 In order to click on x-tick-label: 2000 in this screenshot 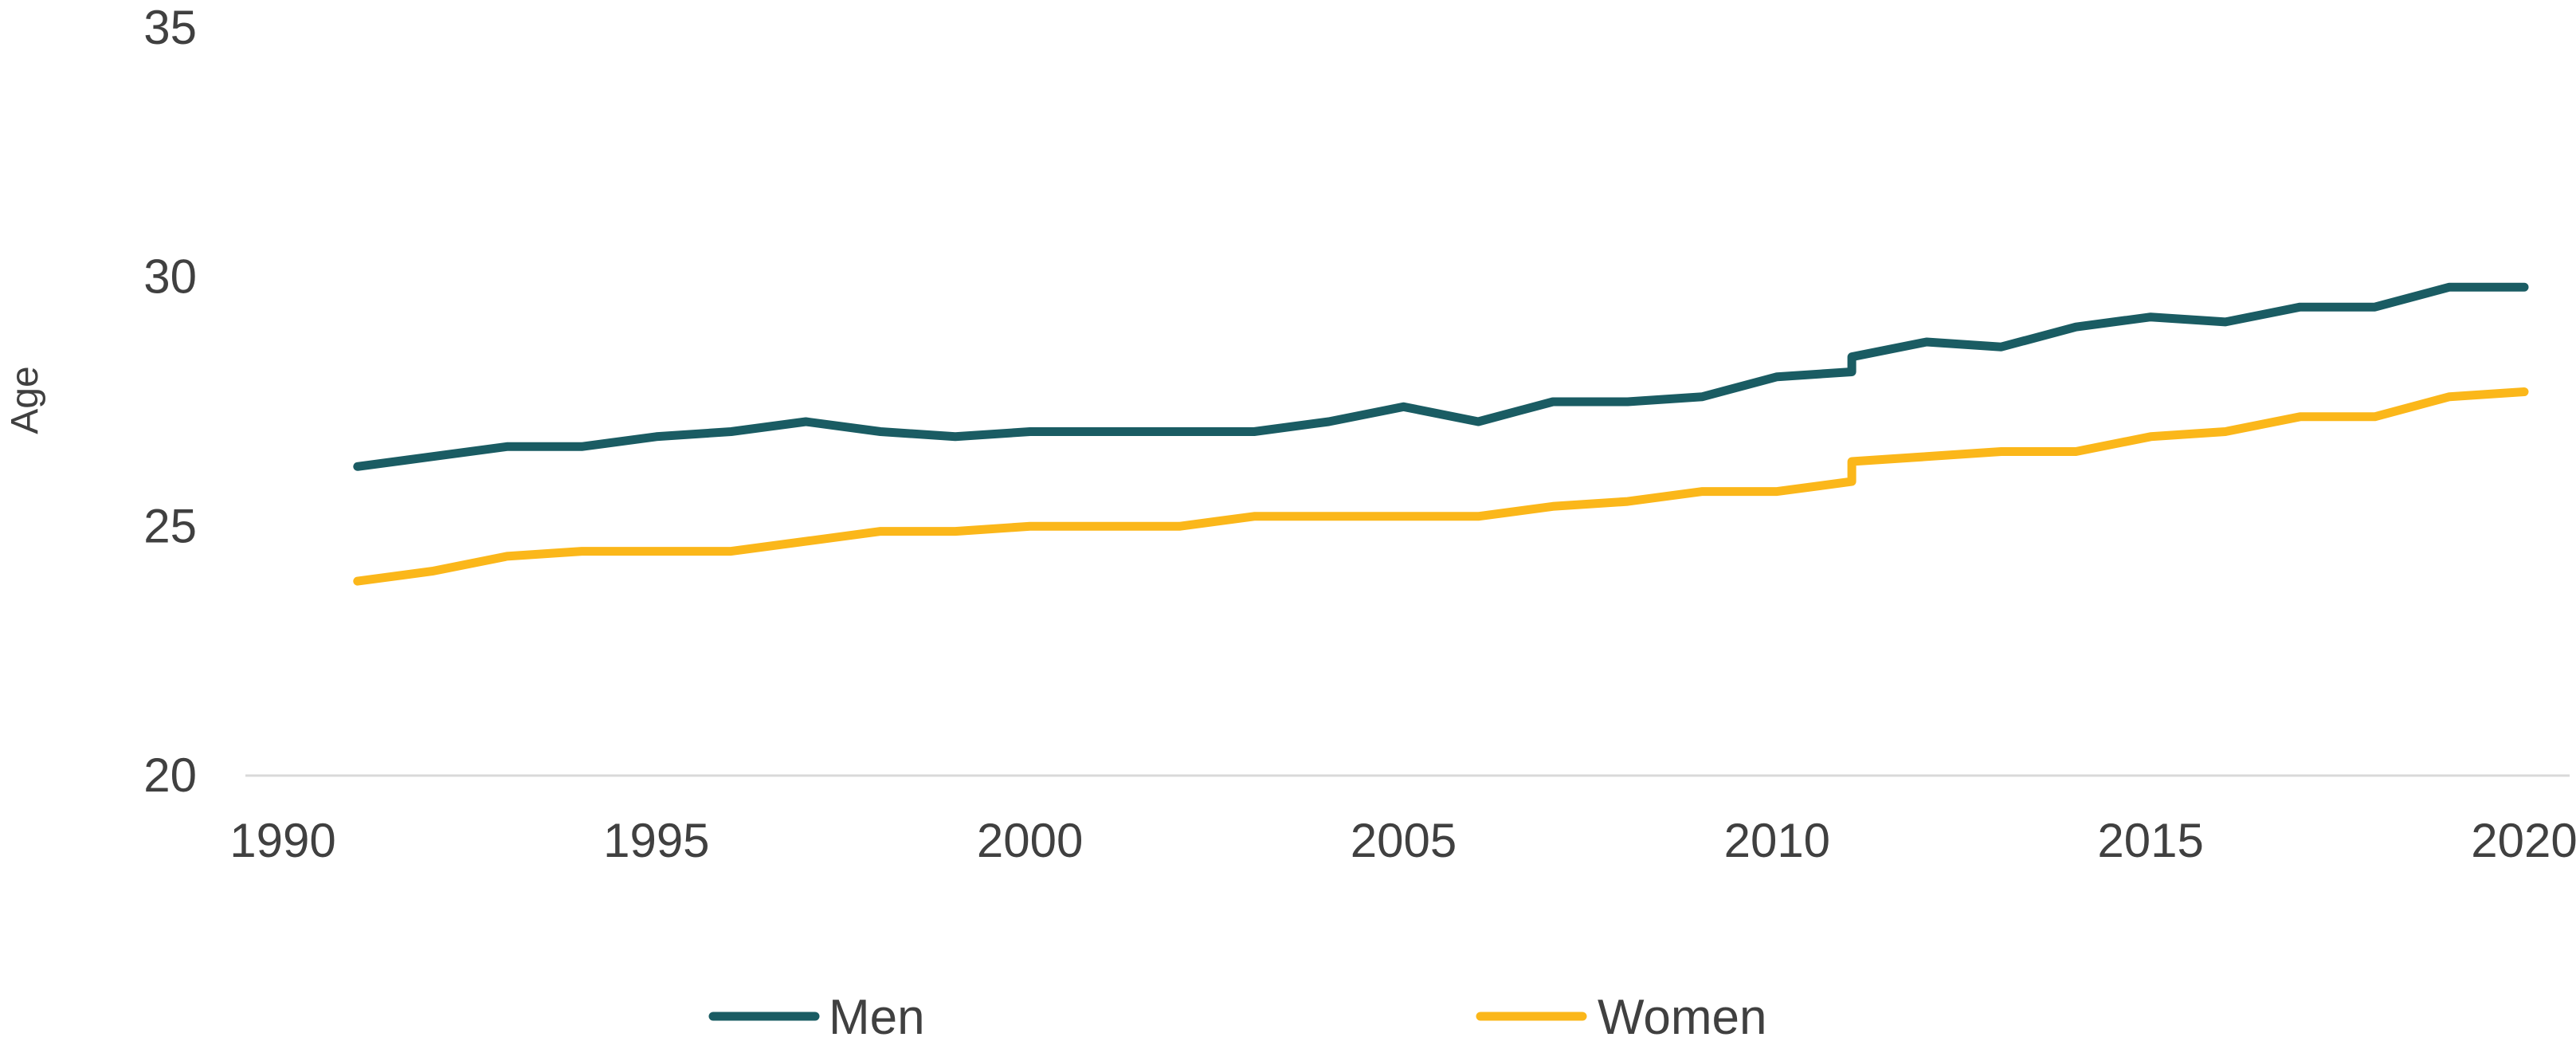, I will do `click(1030, 840)`.